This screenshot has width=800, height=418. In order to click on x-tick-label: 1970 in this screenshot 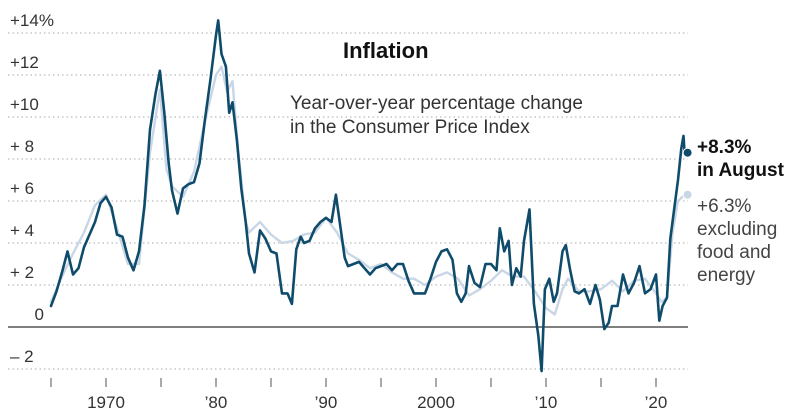, I will do `click(106, 402)`.